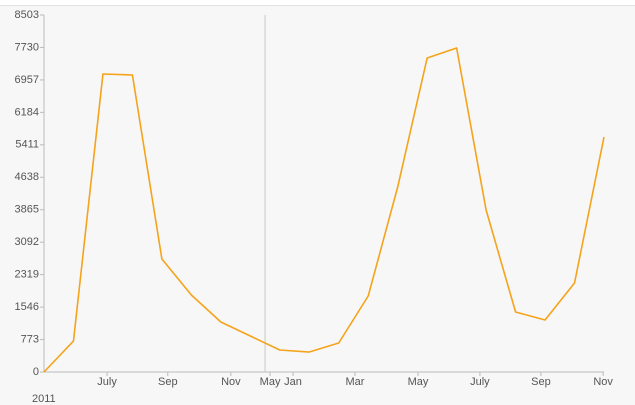 This screenshot has height=405, width=635. What do you see at coordinates (27, 112) in the screenshot?
I see `y-tick-label: 6184` at bounding box center [27, 112].